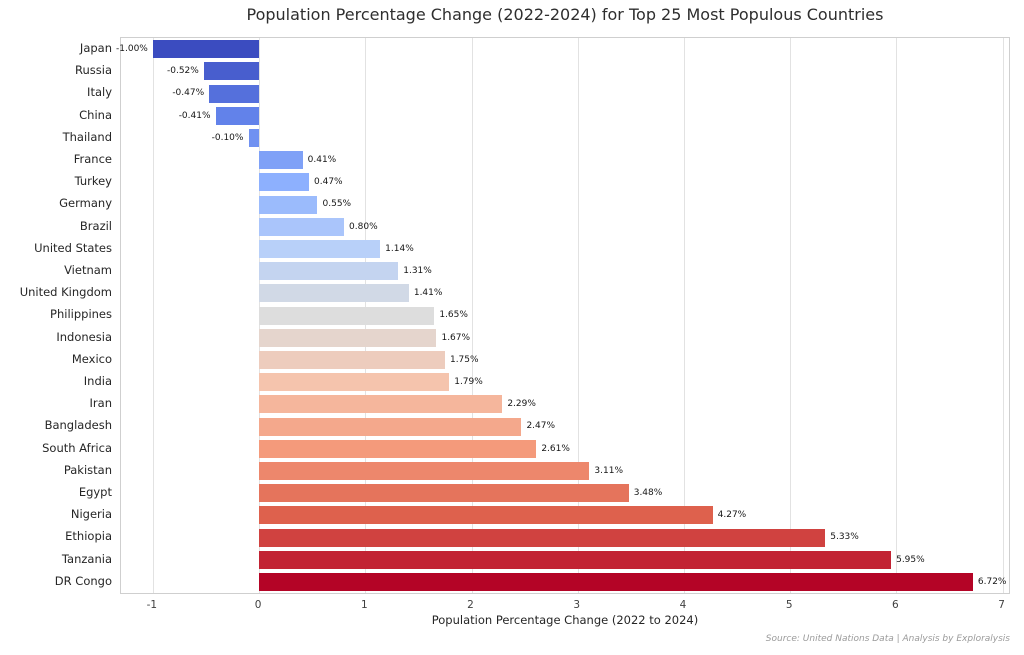 This screenshot has width=1024, height=655. I want to click on category-label: Mexico, so click(91, 358).